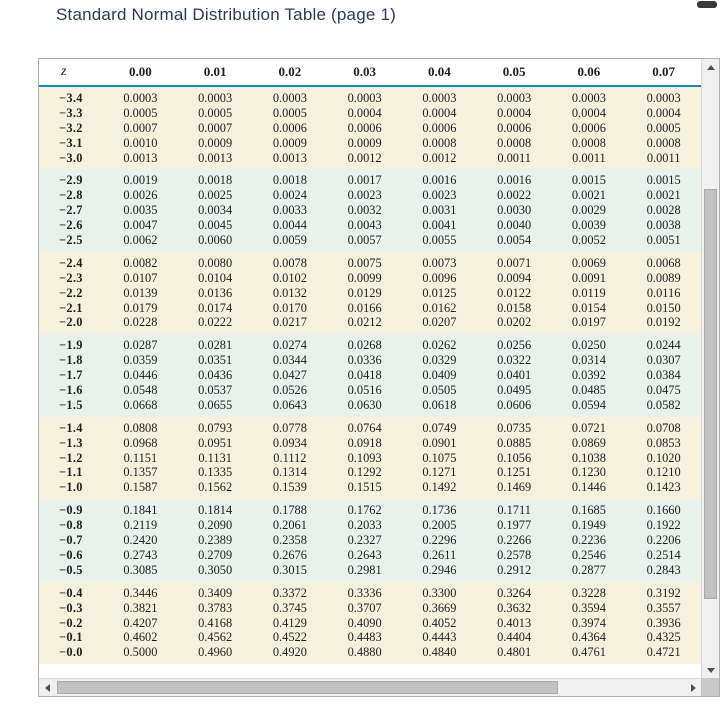 The width and height of the screenshot is (722, 705). I want to click on probability-value: 0.0015, so click(588, 180).